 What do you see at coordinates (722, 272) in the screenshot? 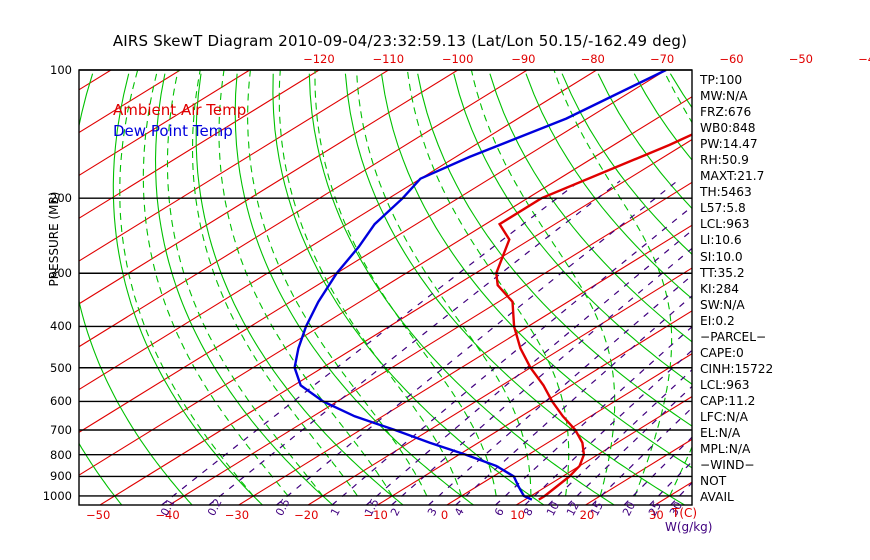
I see `stat-item-12: TT:35.2` at bounding box center [722, 272].